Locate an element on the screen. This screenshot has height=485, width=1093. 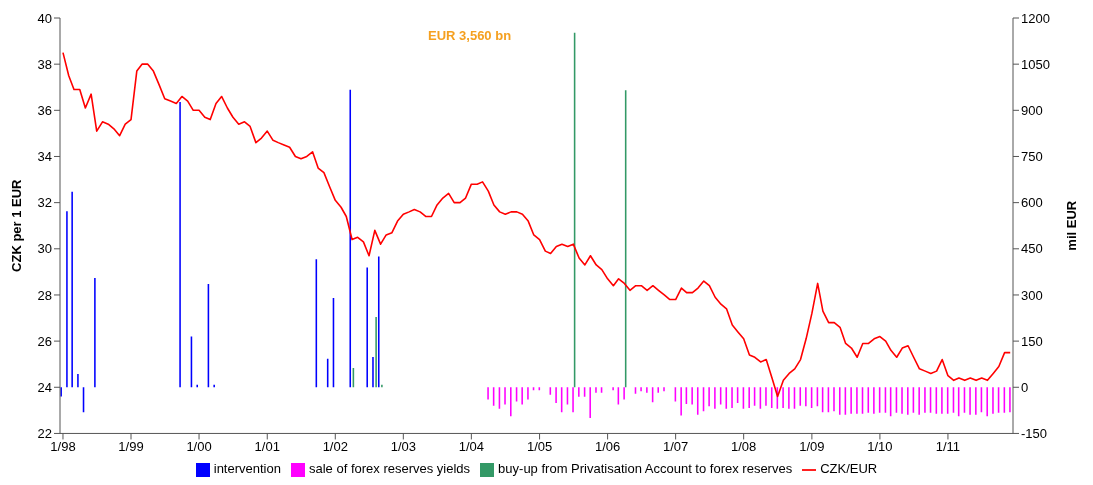
x-tick-label: 1/11 is located at coordinates (948, 446).